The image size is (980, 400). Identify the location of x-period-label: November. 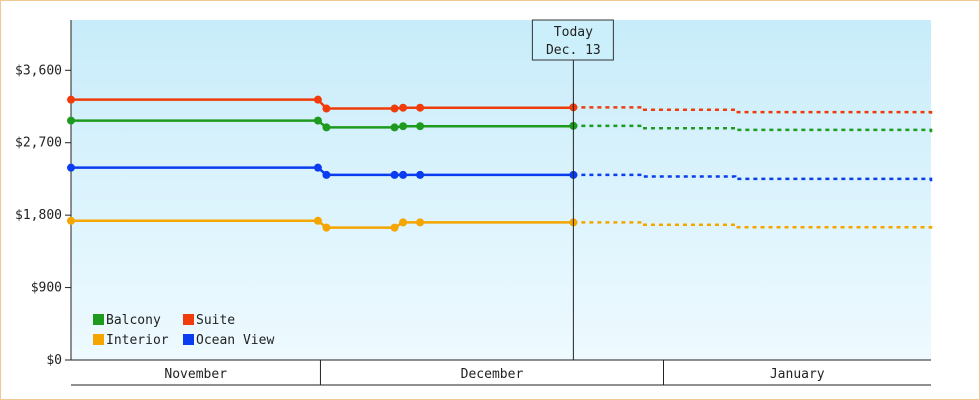
(195, 374).